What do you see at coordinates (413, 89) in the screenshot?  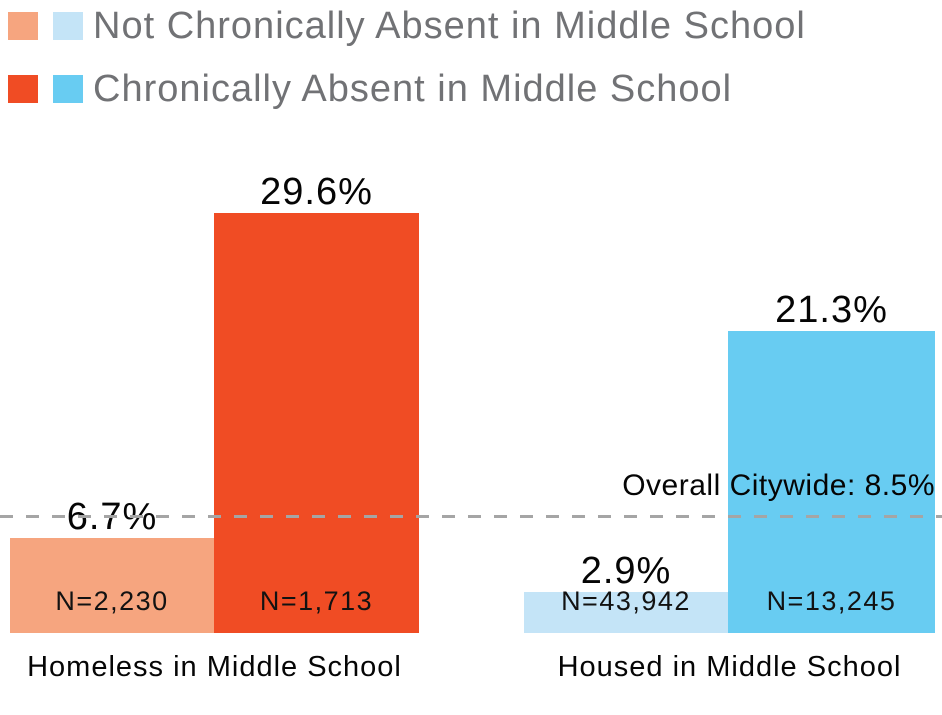 I see `legend-label: Chronically Absent in Middle School` at bounding box center [413, 89].